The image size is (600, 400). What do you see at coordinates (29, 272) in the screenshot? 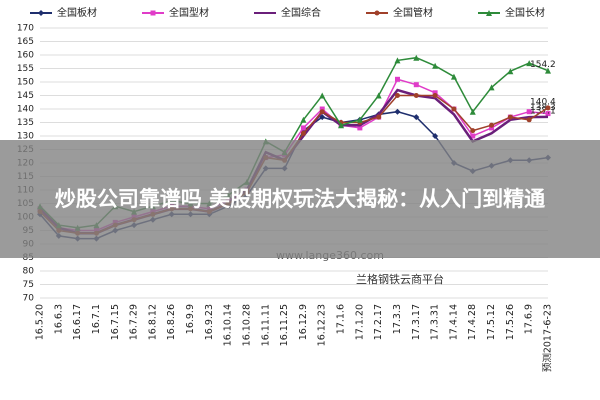
I see `y-tick-label: 80` at bounding box center [29, 272].